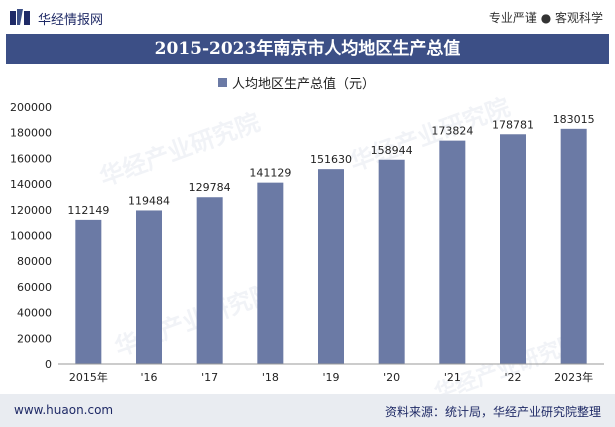 This screenshot has width=615, height=427. What do you see at coordinates (574, 119) in the screenshot?
I see `data-label: 183015` at bounding box center [574, 119].